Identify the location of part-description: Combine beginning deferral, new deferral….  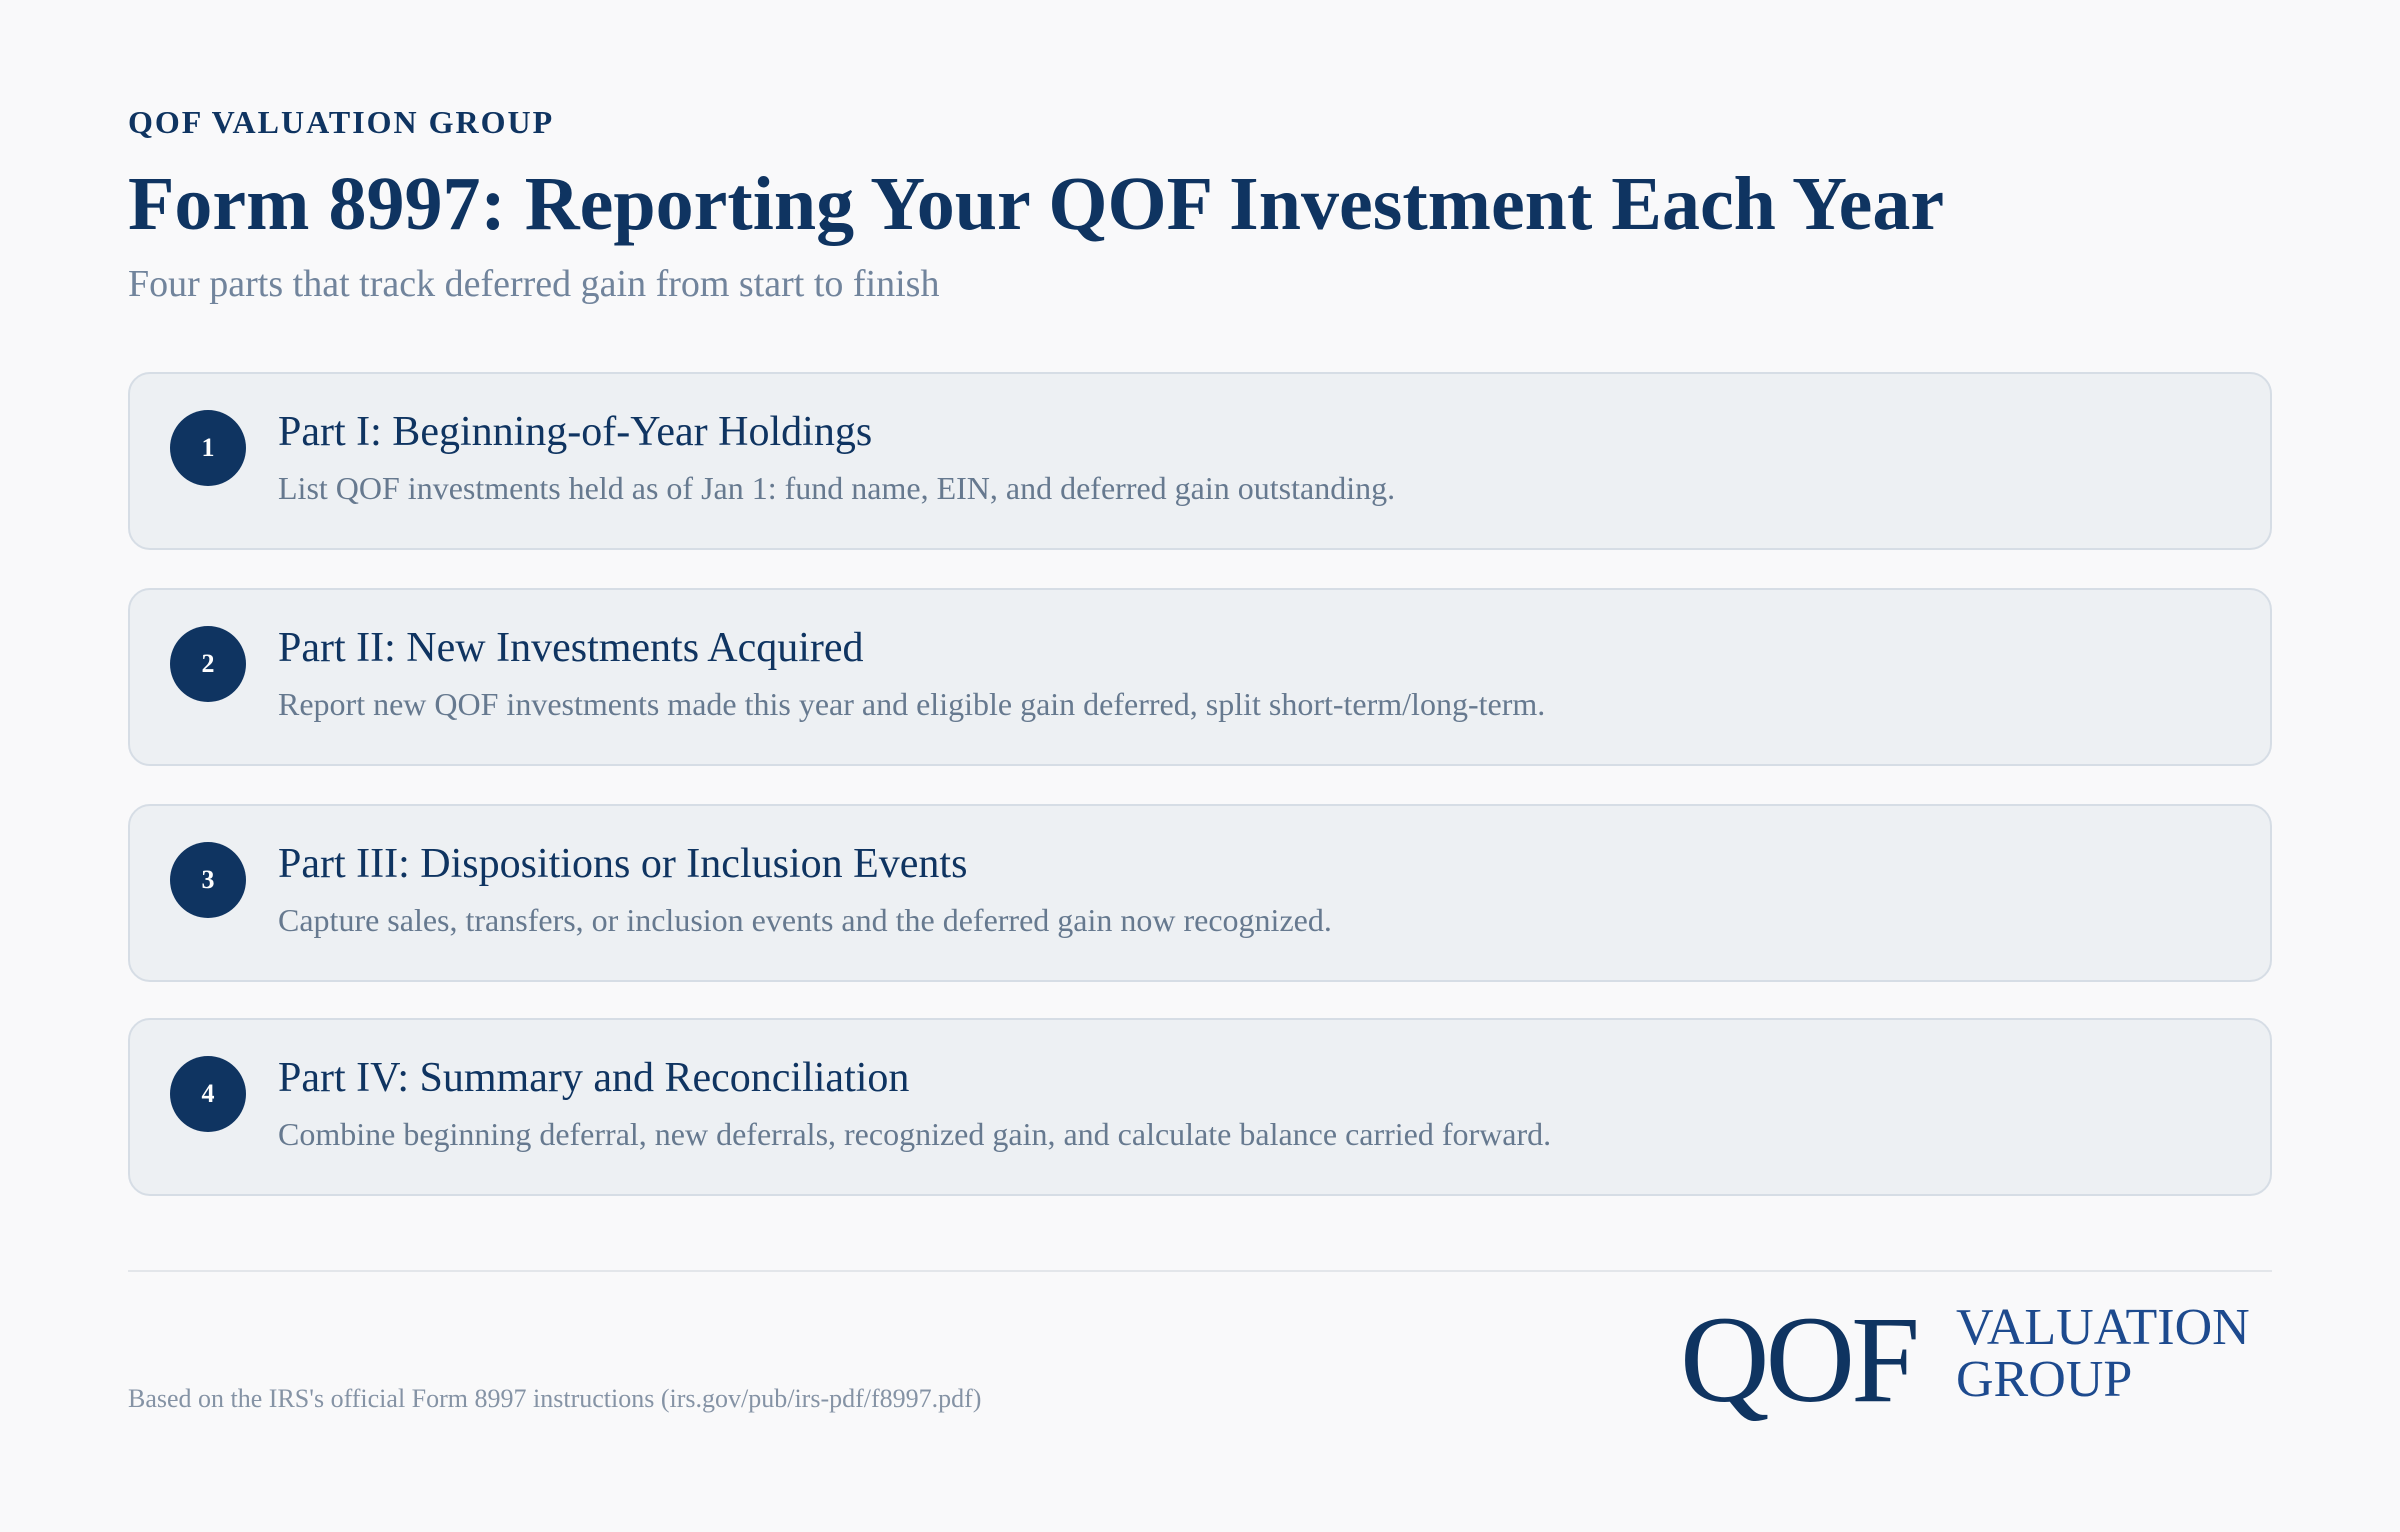
(915, 1134).